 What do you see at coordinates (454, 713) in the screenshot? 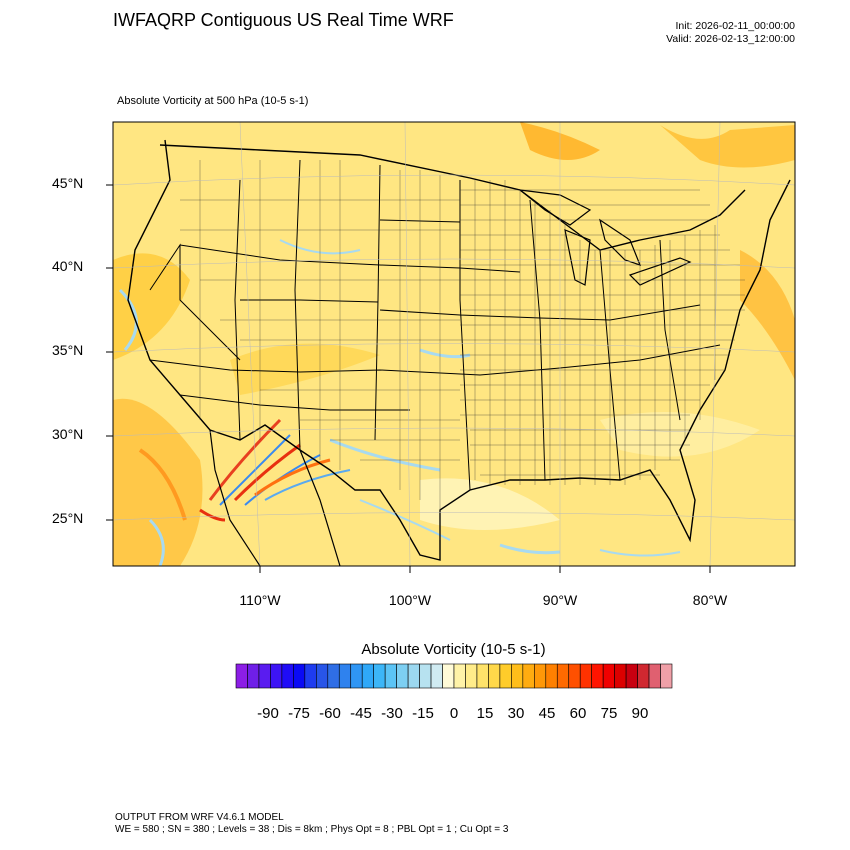
I see `colorbar-tick-label: 0` at bounding box center [454, 713].